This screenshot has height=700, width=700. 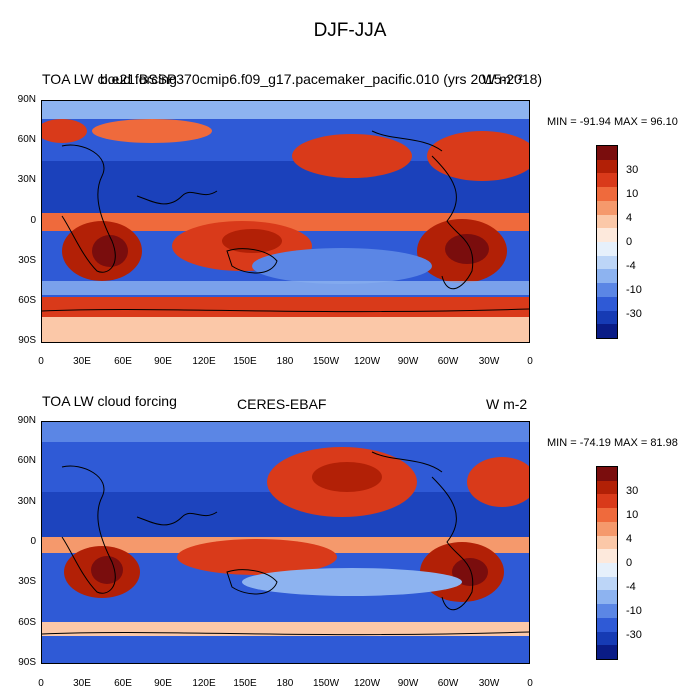 What do you see at coordinates (612, 122) in the screenshot?
I see `minmax-text: MIN = -91.94 MAX = 96.10` at bounding box center [612, 122].